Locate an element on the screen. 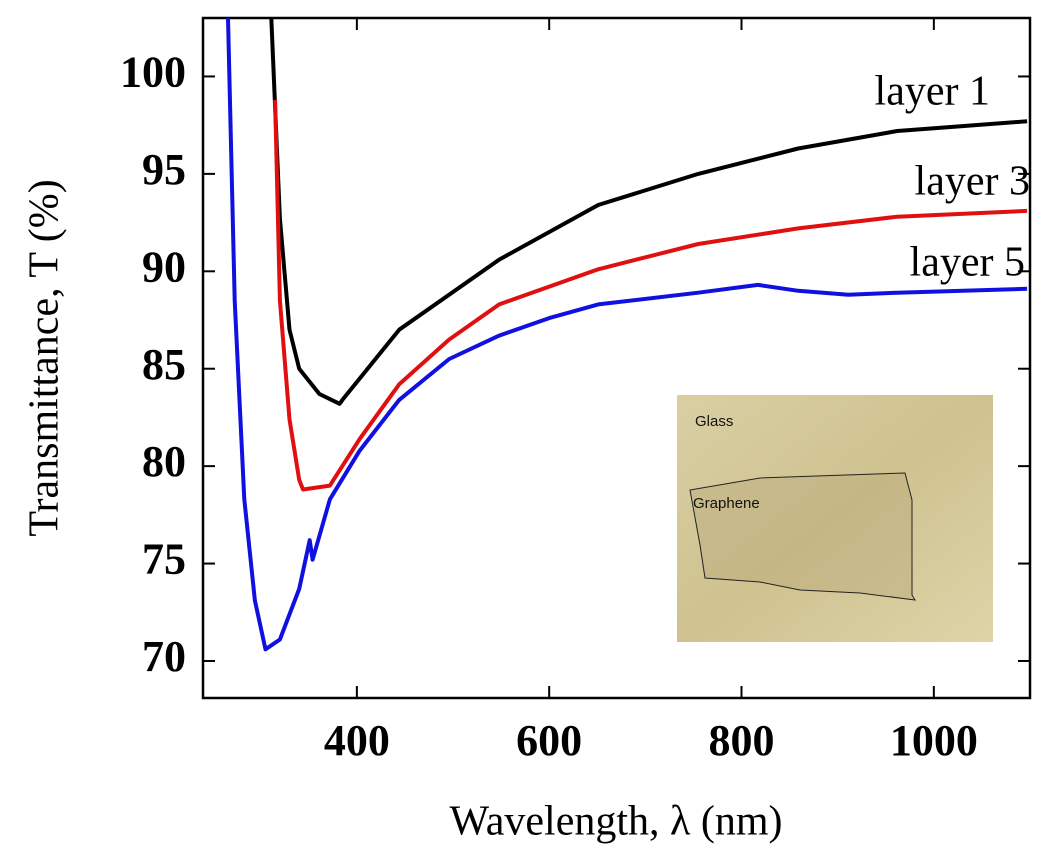  series-label: layer 3 is located at coordinates (972, 182).